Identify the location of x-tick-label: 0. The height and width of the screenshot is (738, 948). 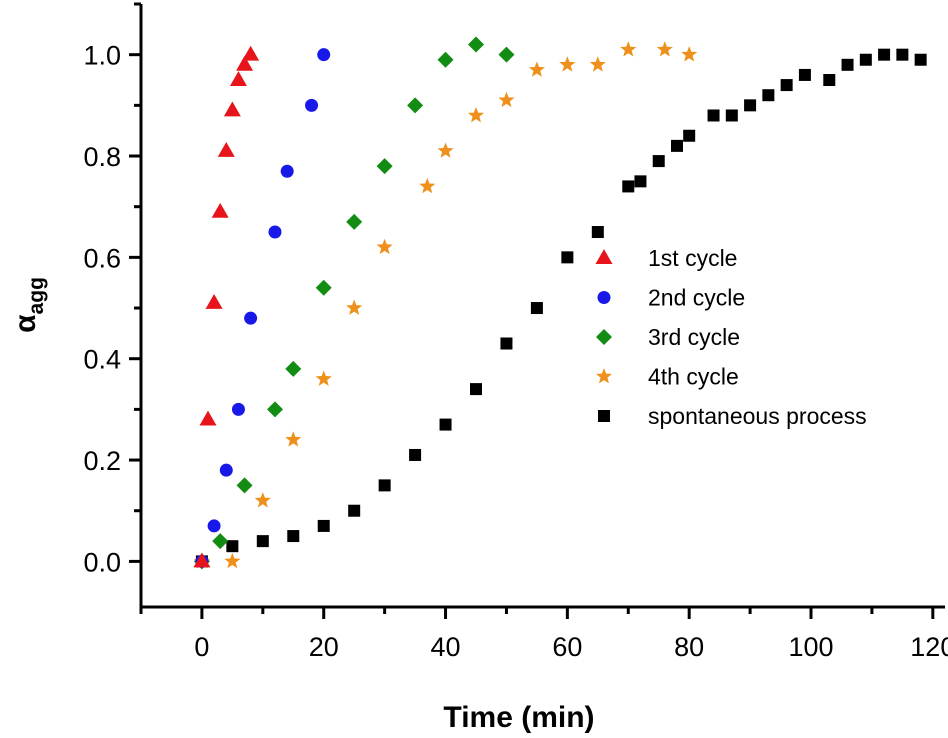
(201, 647).